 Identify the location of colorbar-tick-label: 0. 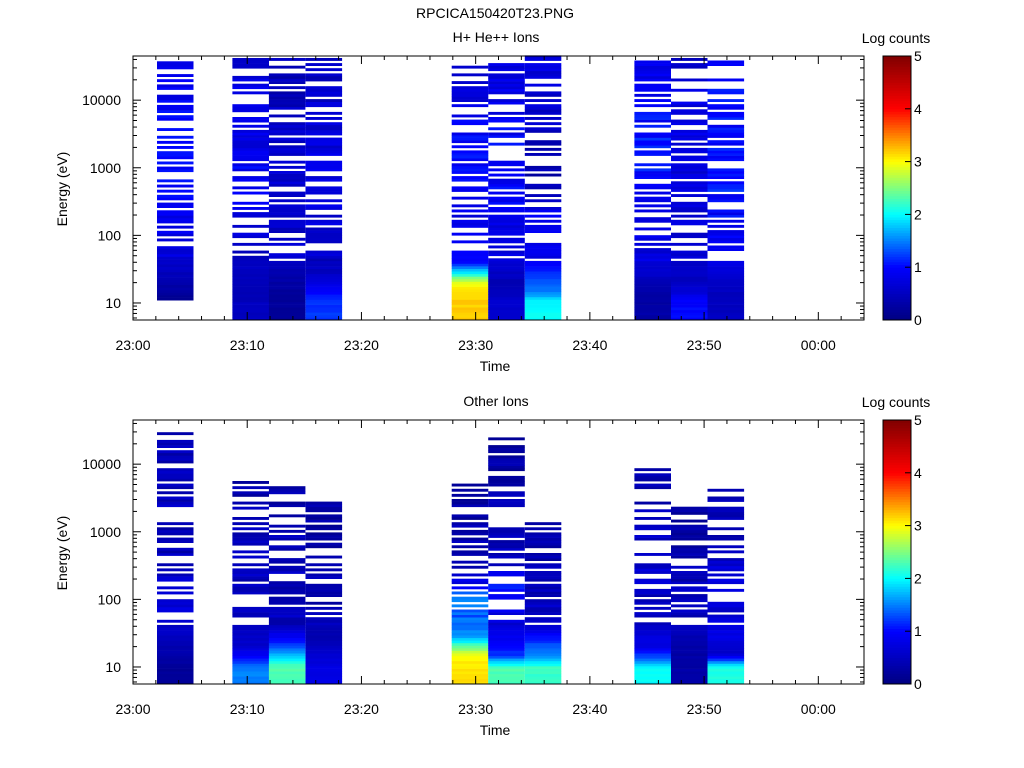
(918, 320).